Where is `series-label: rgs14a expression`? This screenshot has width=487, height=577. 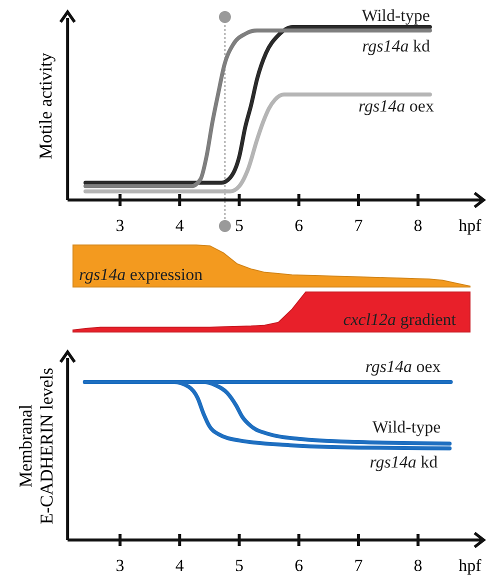 series-label: rgs14a expression is located at coordinates (141, 274).